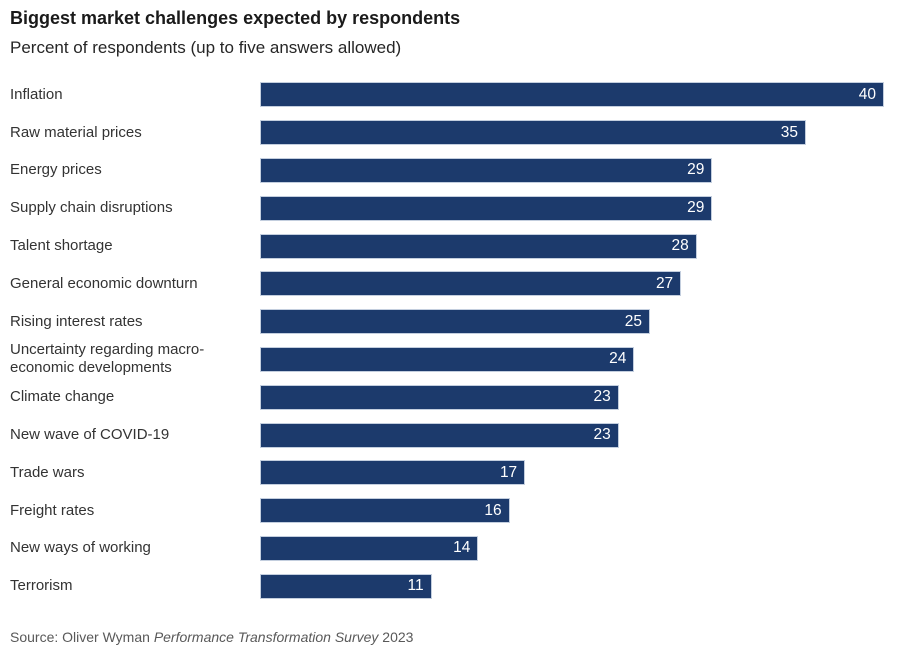 The width and height of the screenshot is (900, 660). What do you see at coordinates (572, 473) in the screenshot?
I see `bar-track: 17` at bounding box center [572, 473].